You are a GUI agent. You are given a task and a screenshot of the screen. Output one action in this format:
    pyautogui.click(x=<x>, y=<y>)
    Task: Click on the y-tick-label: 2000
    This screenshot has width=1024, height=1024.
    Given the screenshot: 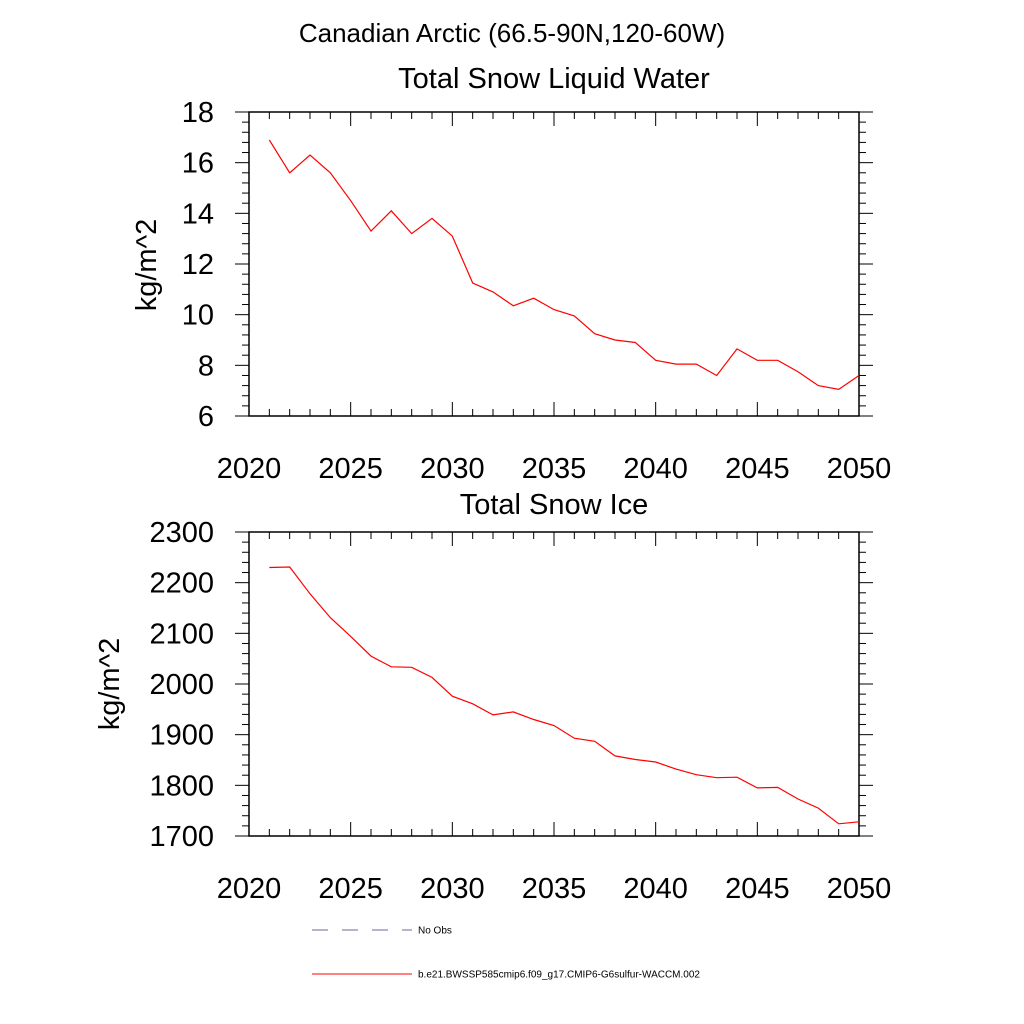 What is the action you would take?
    pyautogui.click(x=181, y=685)
    